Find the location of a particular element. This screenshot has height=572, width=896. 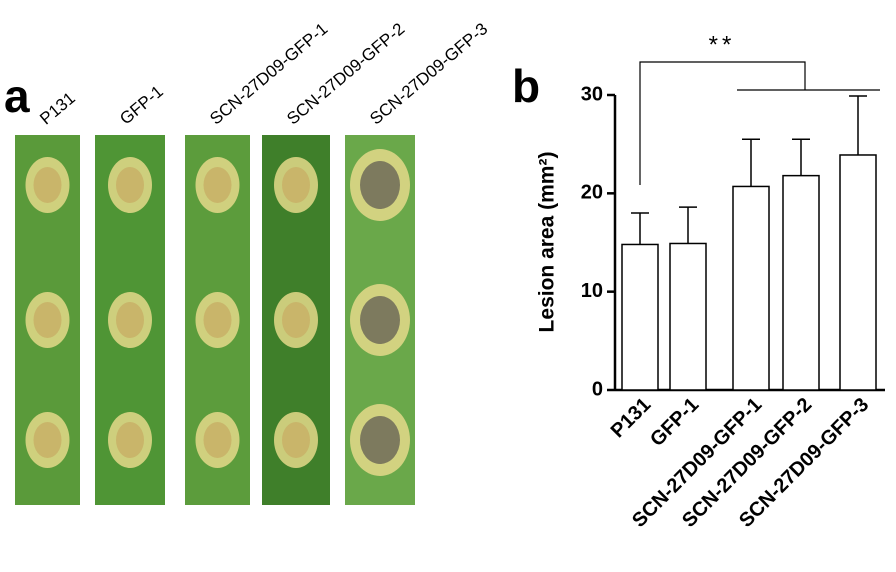

y-tick-label: 0 is located at coordinates (597, 389).